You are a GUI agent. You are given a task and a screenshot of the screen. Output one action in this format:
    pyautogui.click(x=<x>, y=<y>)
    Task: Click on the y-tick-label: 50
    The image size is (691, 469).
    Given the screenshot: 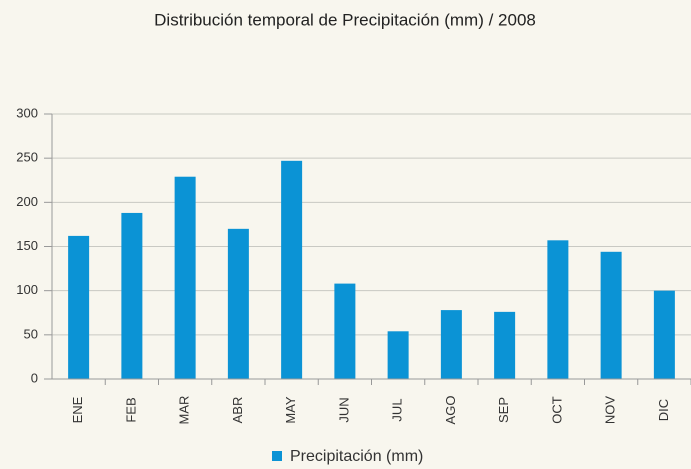 What is the action you would take?
    pyautogui.click(x=31, y=333)
    